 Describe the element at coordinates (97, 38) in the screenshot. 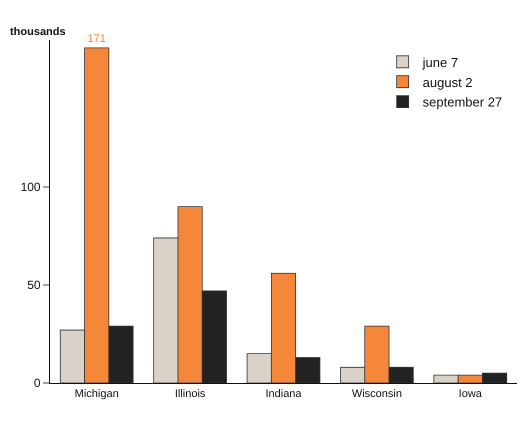

I see `data-label: 171` at that location.